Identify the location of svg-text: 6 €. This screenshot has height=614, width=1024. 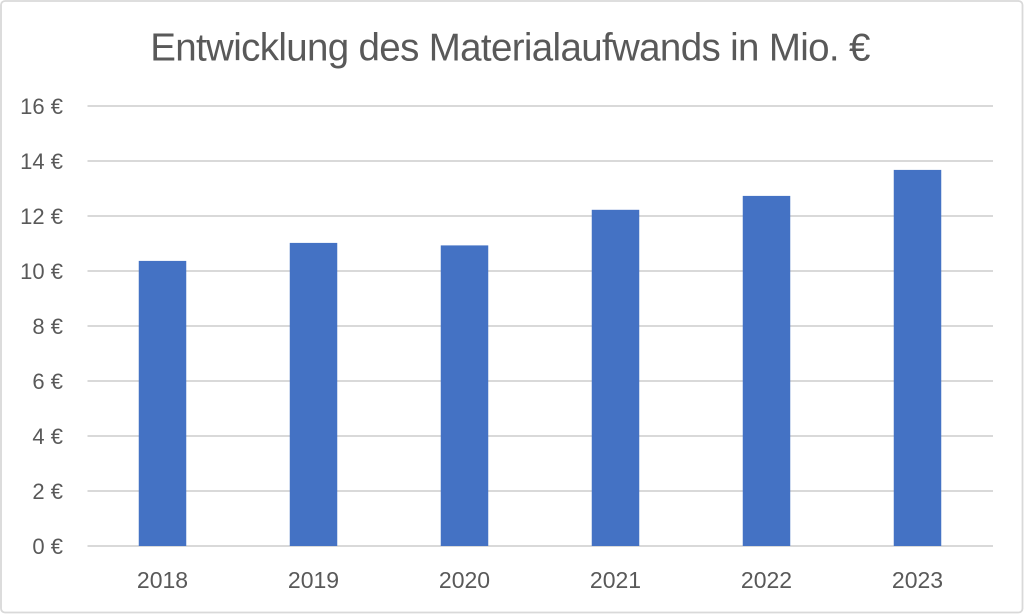
(47, 381).